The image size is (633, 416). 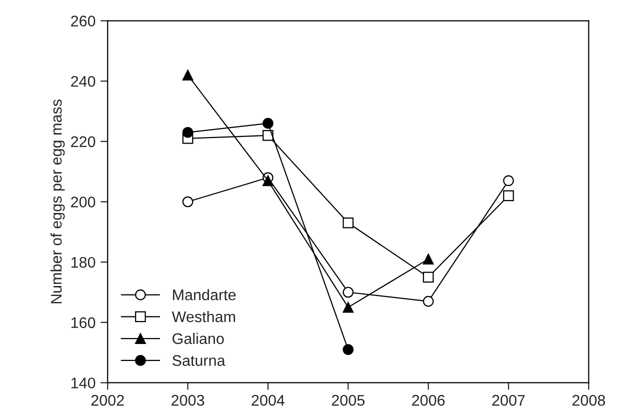 I want to click on x-tick-label: 2002, so click(x=107, y=400).